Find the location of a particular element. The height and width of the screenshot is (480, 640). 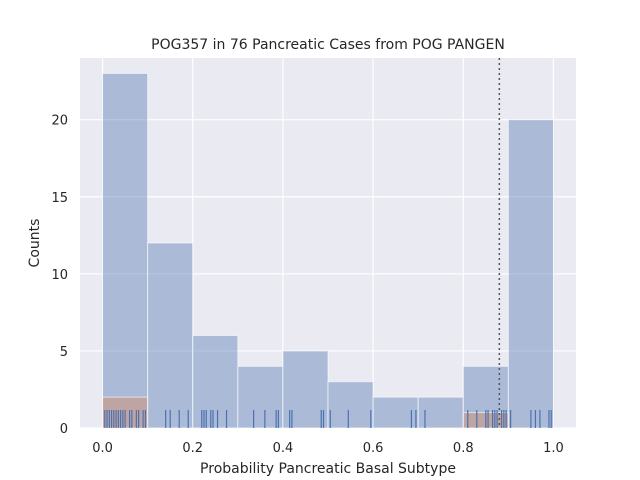

x-tick-label: 0.0 is located at coordinates (102, 448).